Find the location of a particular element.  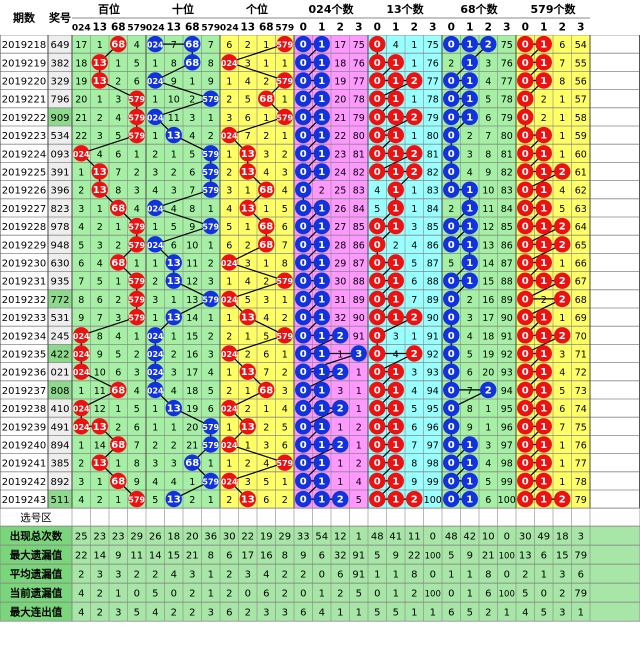

miss-value-cell: 8 is located at coordinates (137, 464).